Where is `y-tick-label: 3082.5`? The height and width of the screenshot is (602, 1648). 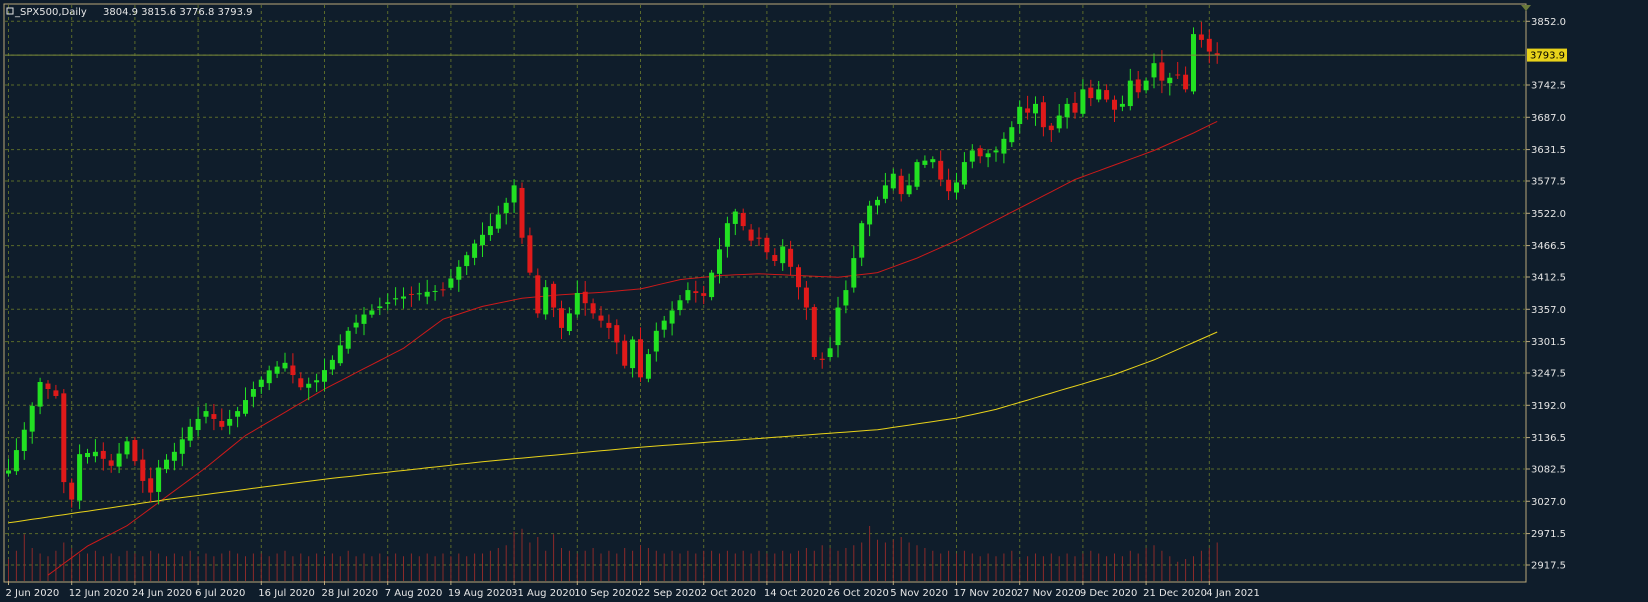
y-tick-label: 3082.5 is located at coordinates (1548, 470).